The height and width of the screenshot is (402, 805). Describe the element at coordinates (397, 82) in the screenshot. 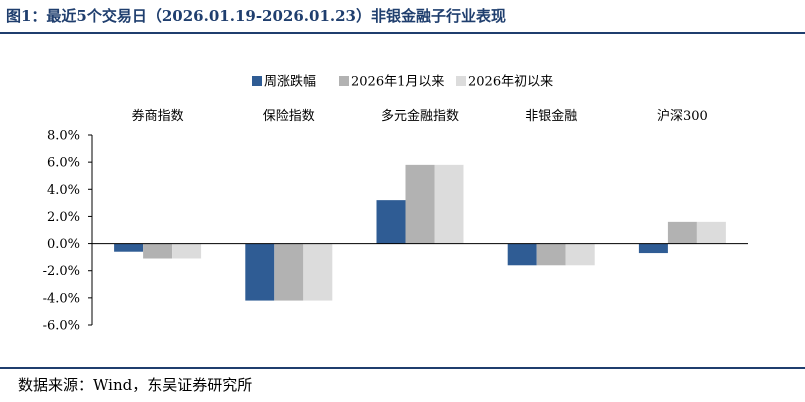

I see `legend-label: 2026年1月以来` at that location.